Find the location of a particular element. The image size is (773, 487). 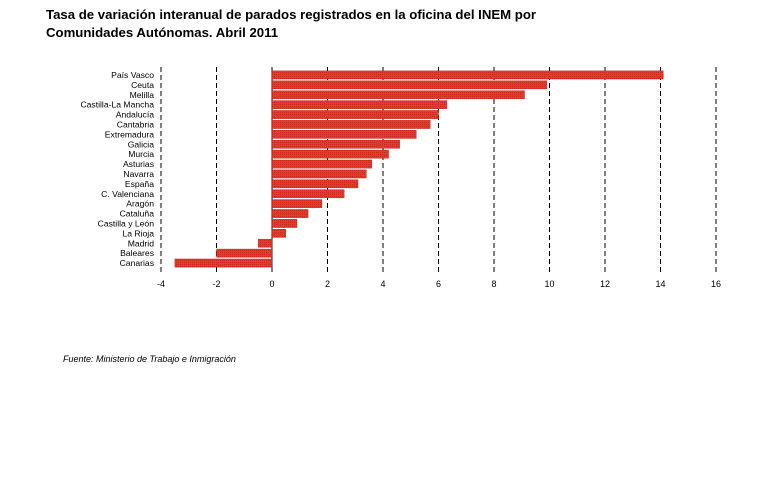

x-tick-labels: -4 -2 0 2 4 6 8 10 12 14 16 is located at coordinates (439, 284).